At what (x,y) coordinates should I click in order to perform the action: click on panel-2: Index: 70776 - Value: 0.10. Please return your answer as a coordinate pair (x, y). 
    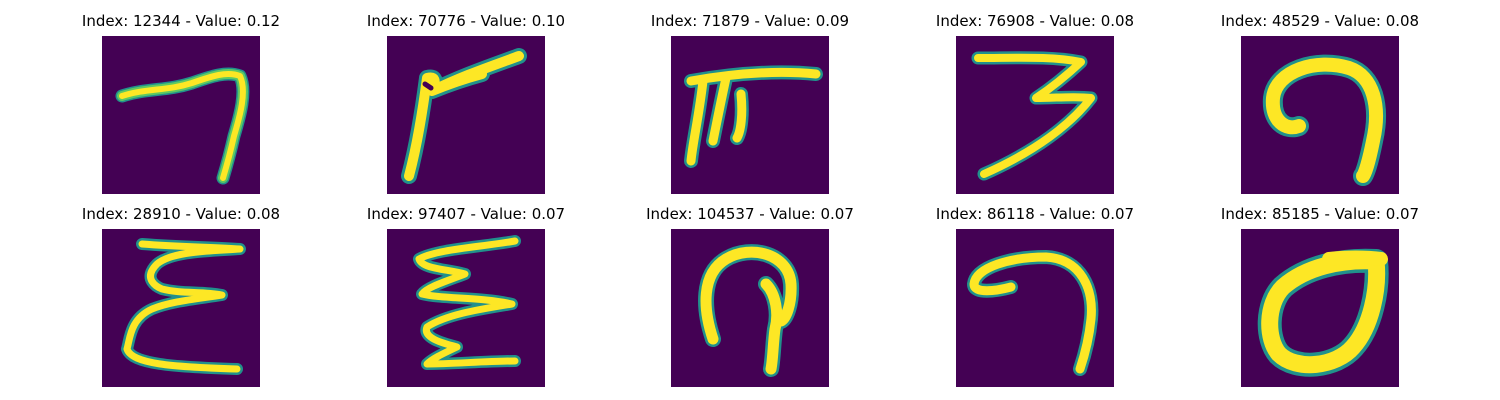
    Looking at the image, I should click on (466, 103).